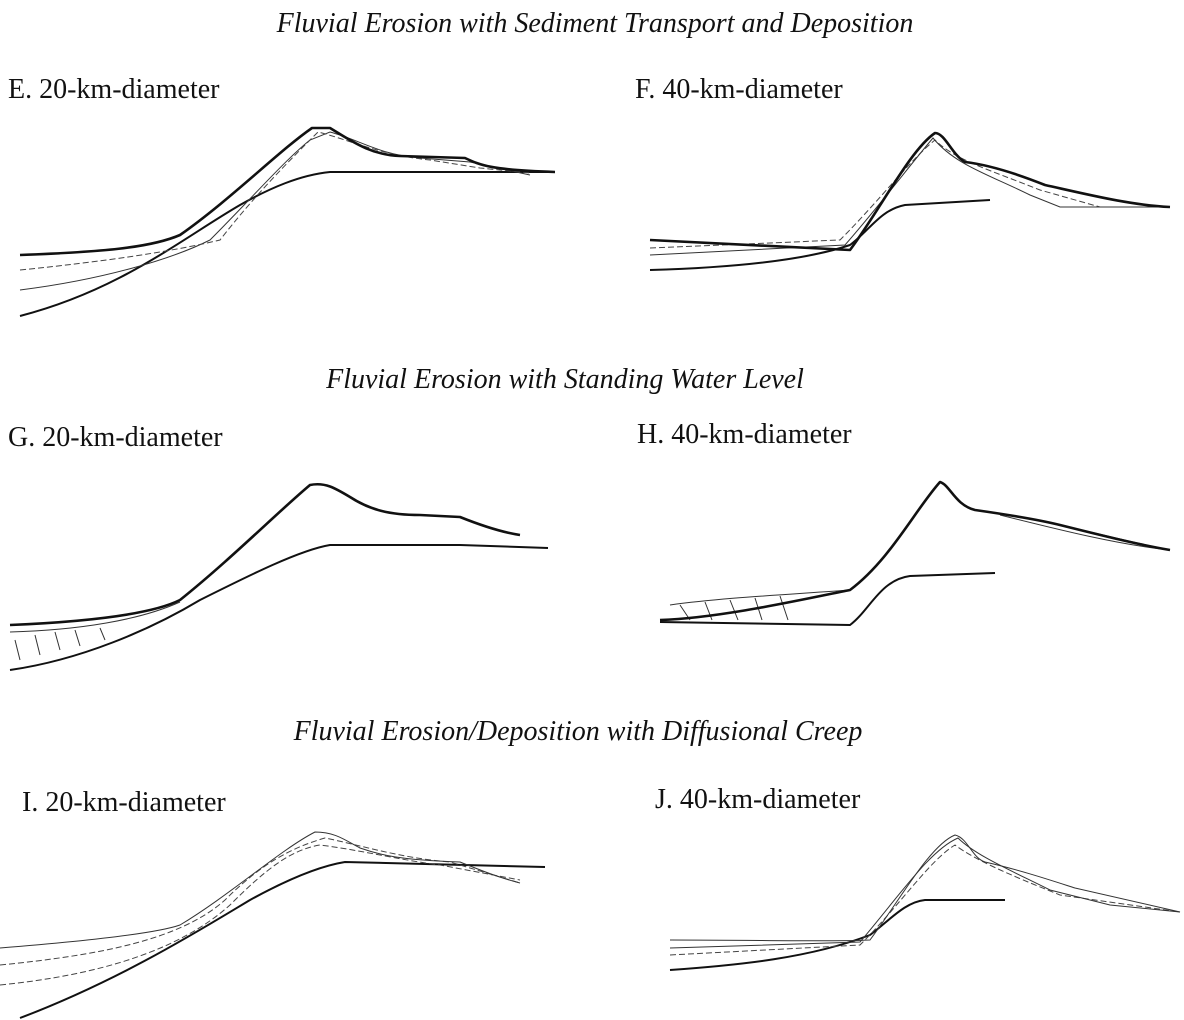  I want to click on panel-label: F. 40-km-diameter, so click(739, 89).